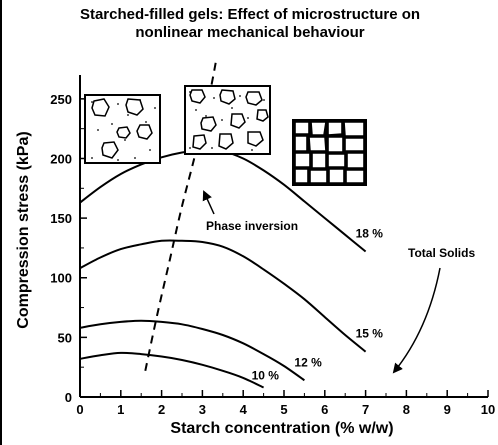  Describe the element at coordinates (227, 120) in the screenshot. I see `microstructure-inset-mid` at that location.